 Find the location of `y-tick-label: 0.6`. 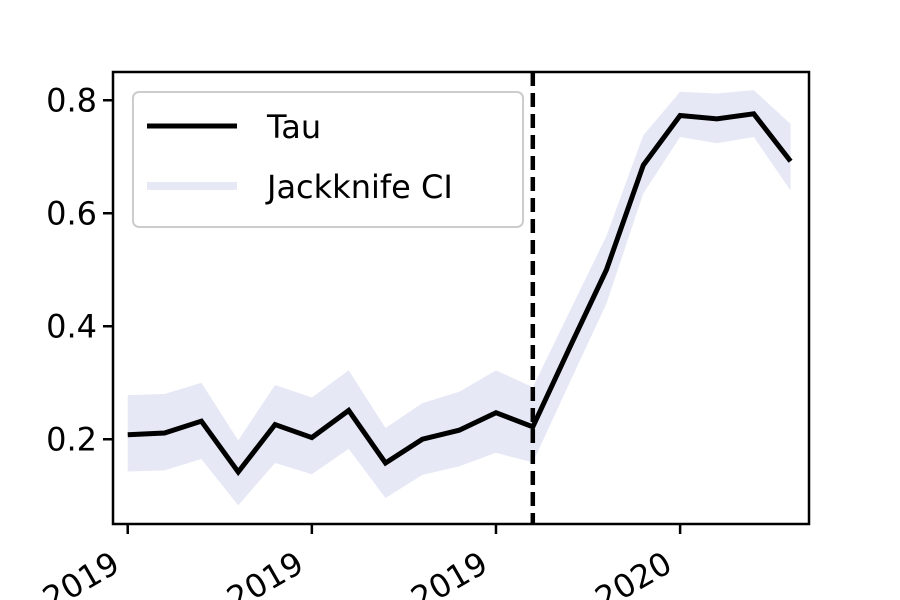

y-tick-label: 0.6 is located at coordinates (71, 213).